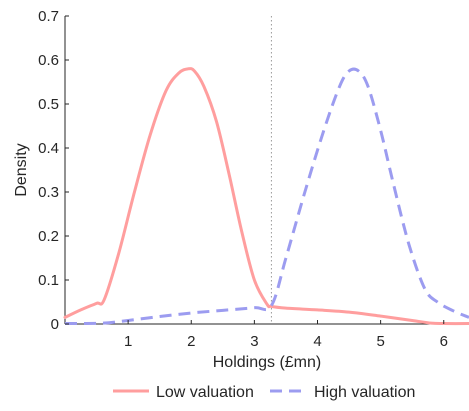  Describe the element at coordinates (48, 16) in the screenshot. I see `y-tick-label: 0.7` at that location.